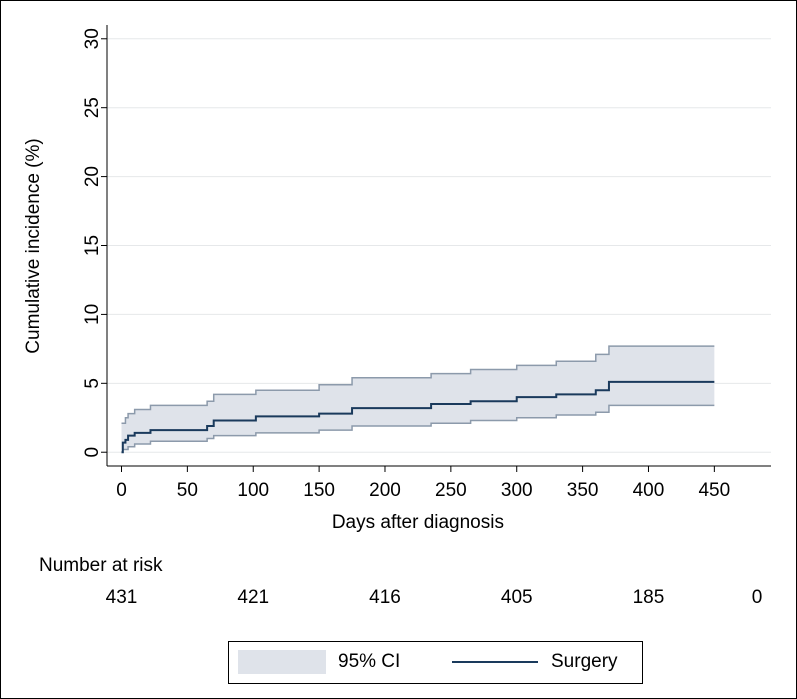 The height and width of the screenshot is (699, 797). I want to click on x-tick-label: 300, so click(517, 490).